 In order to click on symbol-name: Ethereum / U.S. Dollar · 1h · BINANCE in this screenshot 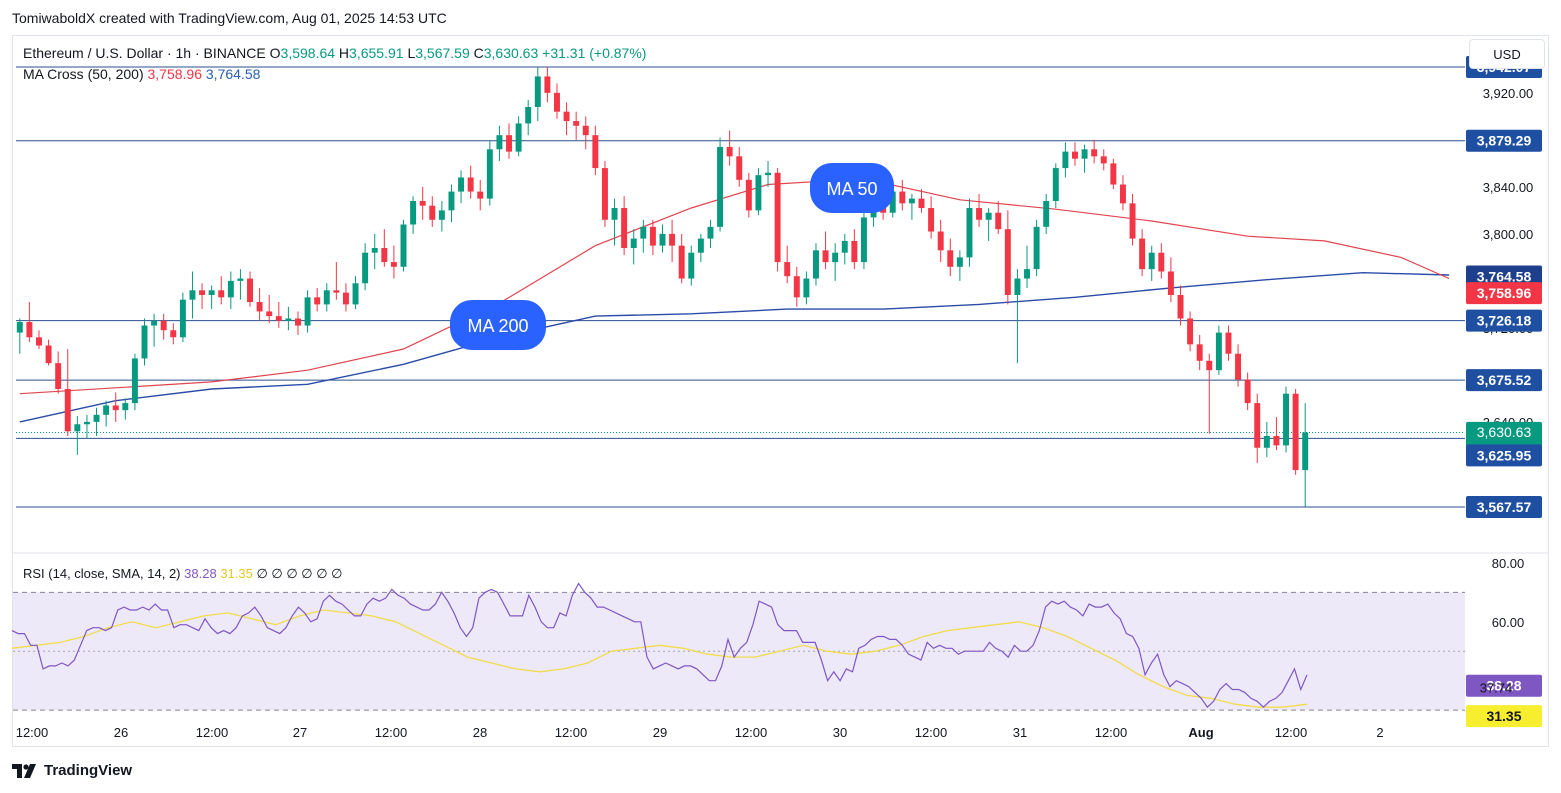, I will do `click(144, 53)`.